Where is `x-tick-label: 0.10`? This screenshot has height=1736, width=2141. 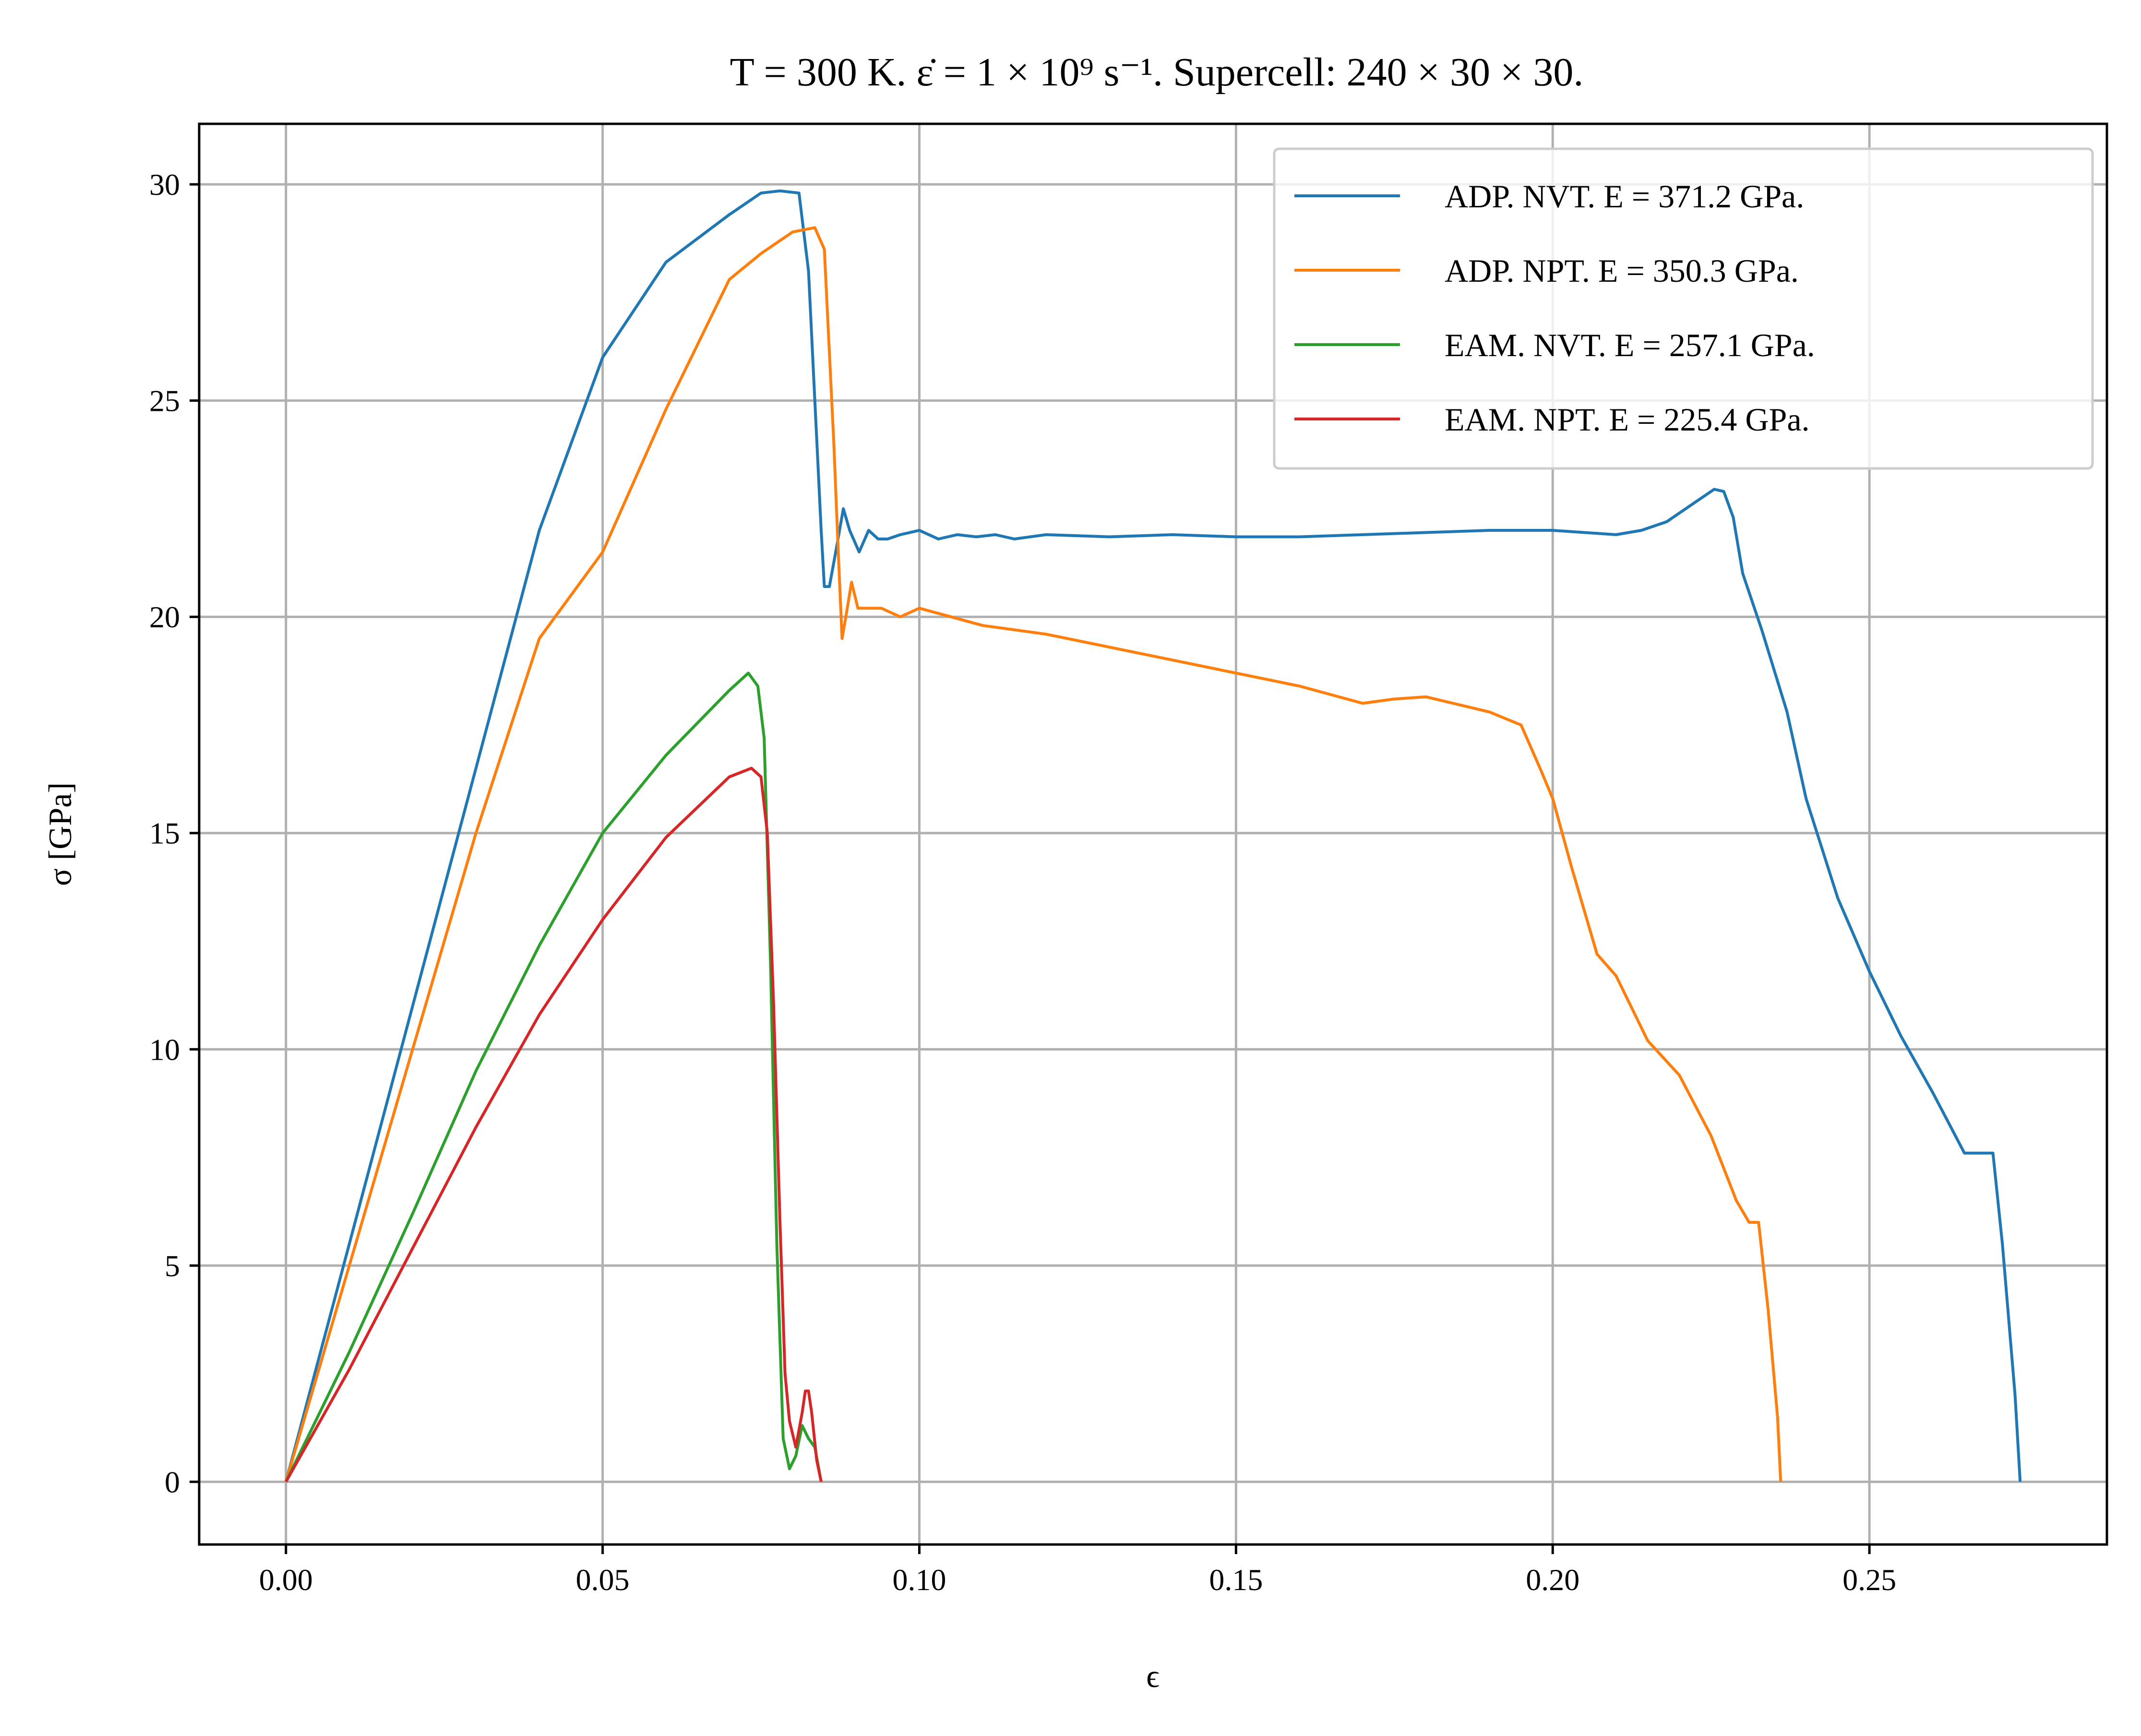 x-tick-label: 0.10 is located at coordinates (920, 1580).